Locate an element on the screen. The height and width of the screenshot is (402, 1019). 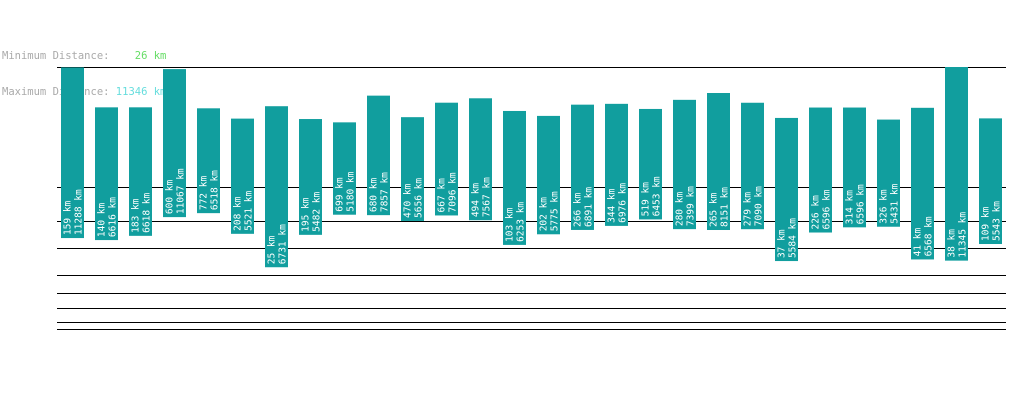
bar-group: 494 km 7567 km is located at coordinates (481, 159).